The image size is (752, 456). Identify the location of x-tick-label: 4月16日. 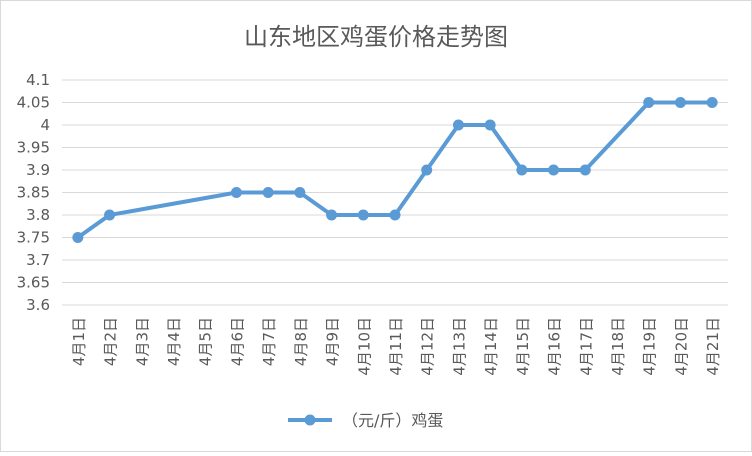
(555, 346).